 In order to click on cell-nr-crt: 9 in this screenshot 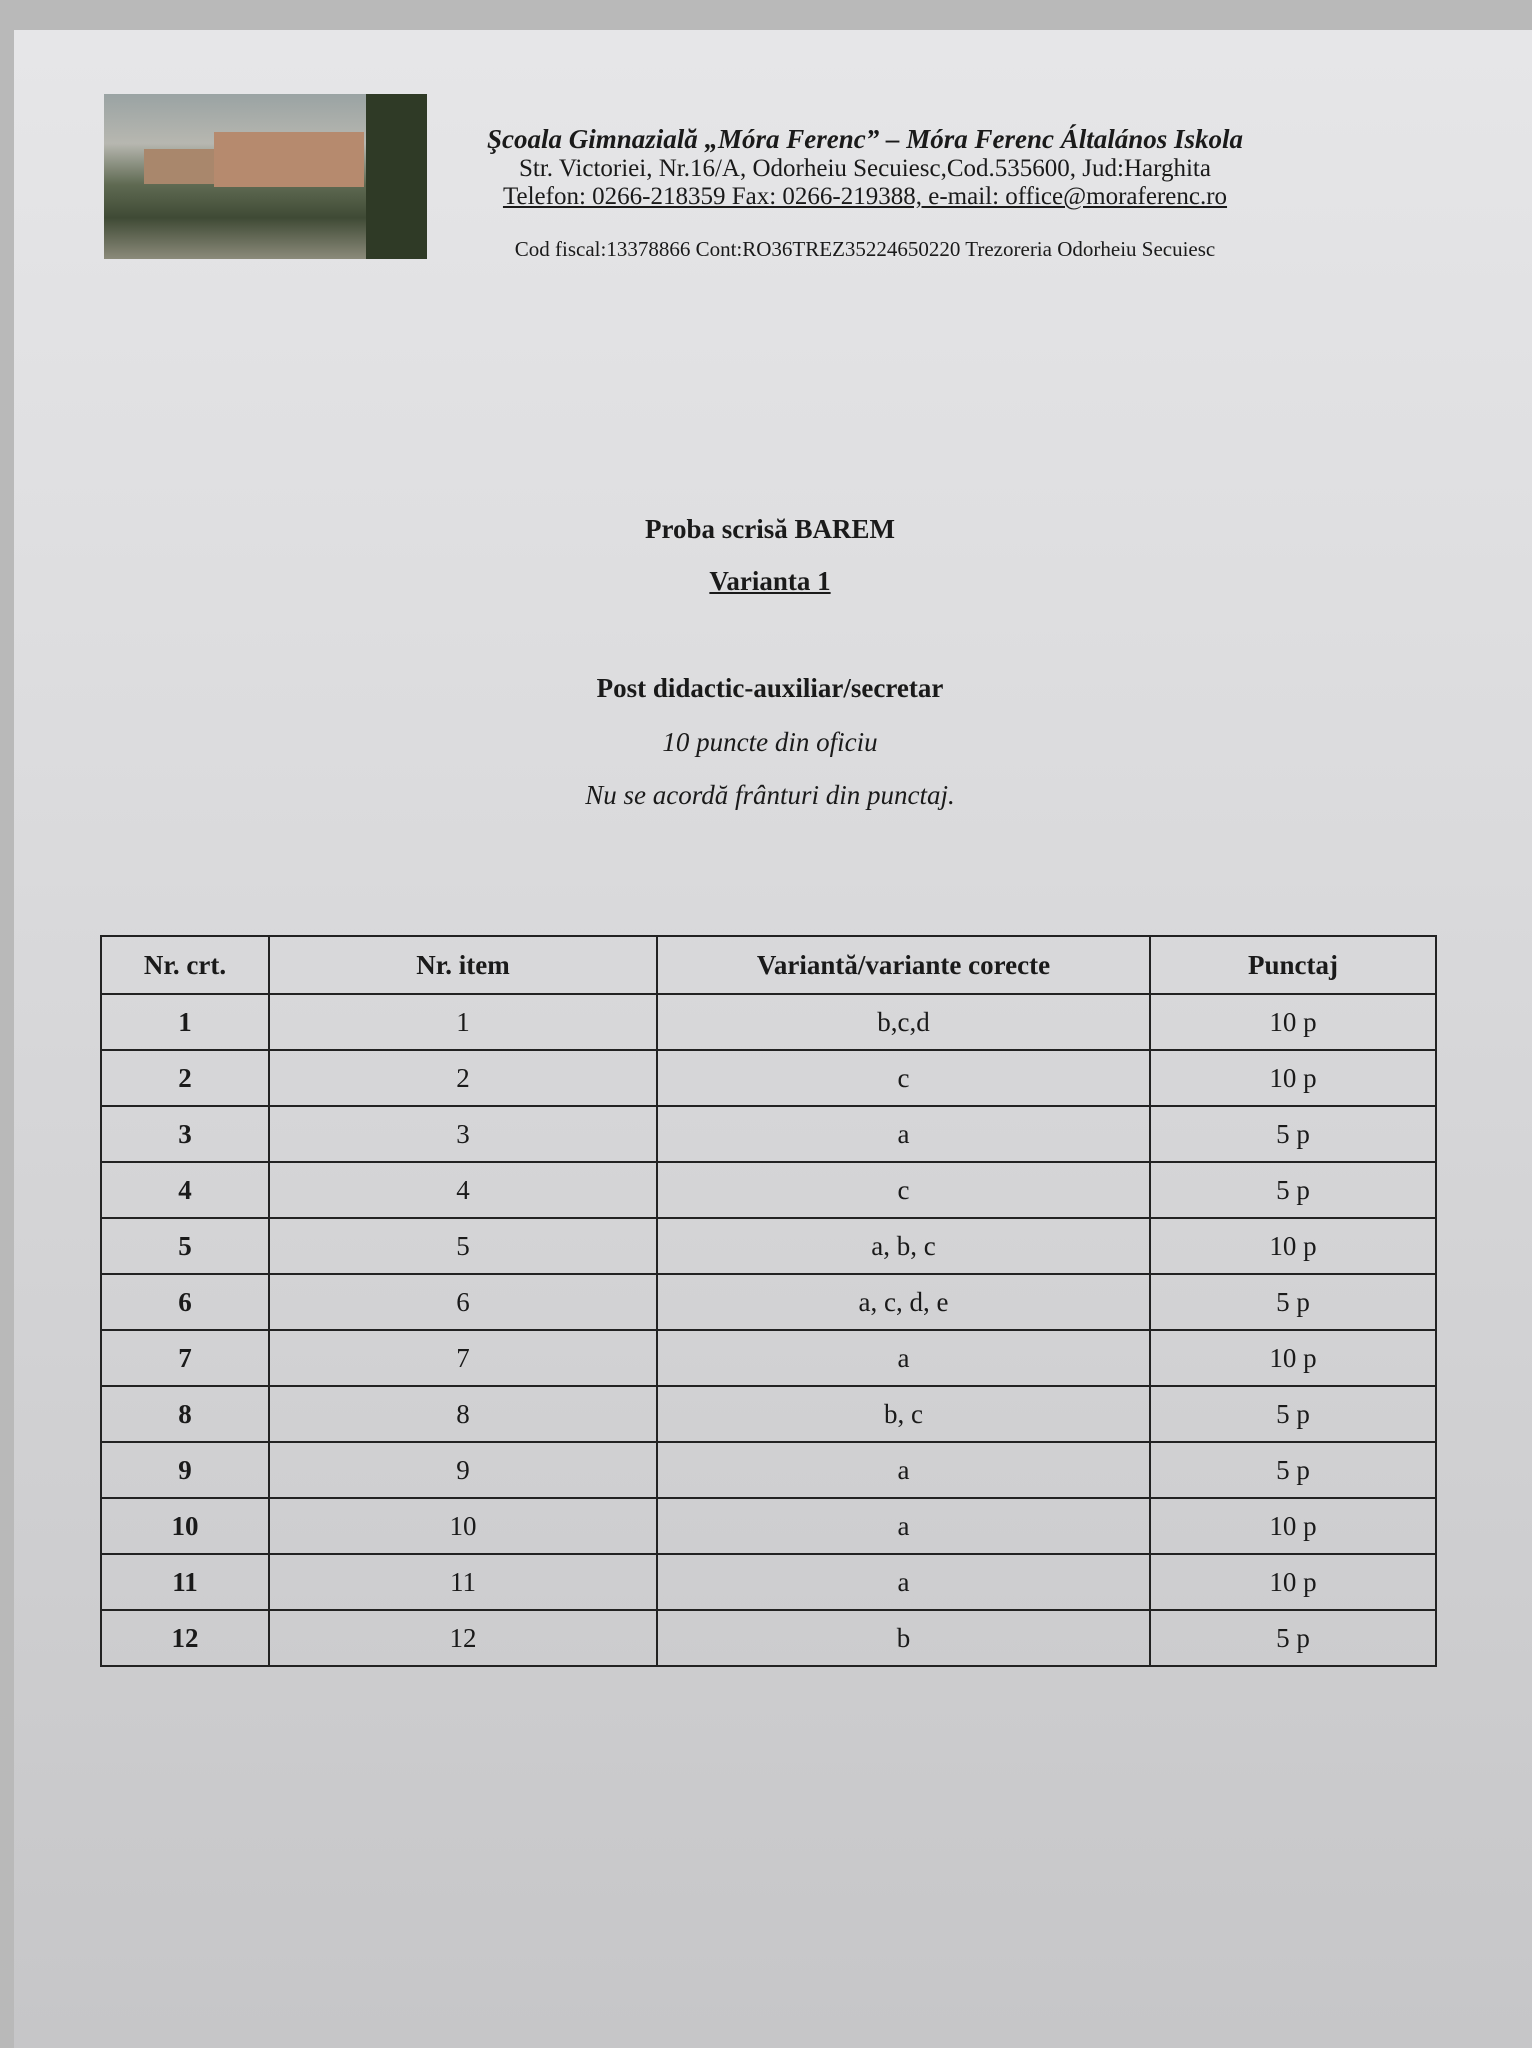, I will do `click(185, 1470)`.